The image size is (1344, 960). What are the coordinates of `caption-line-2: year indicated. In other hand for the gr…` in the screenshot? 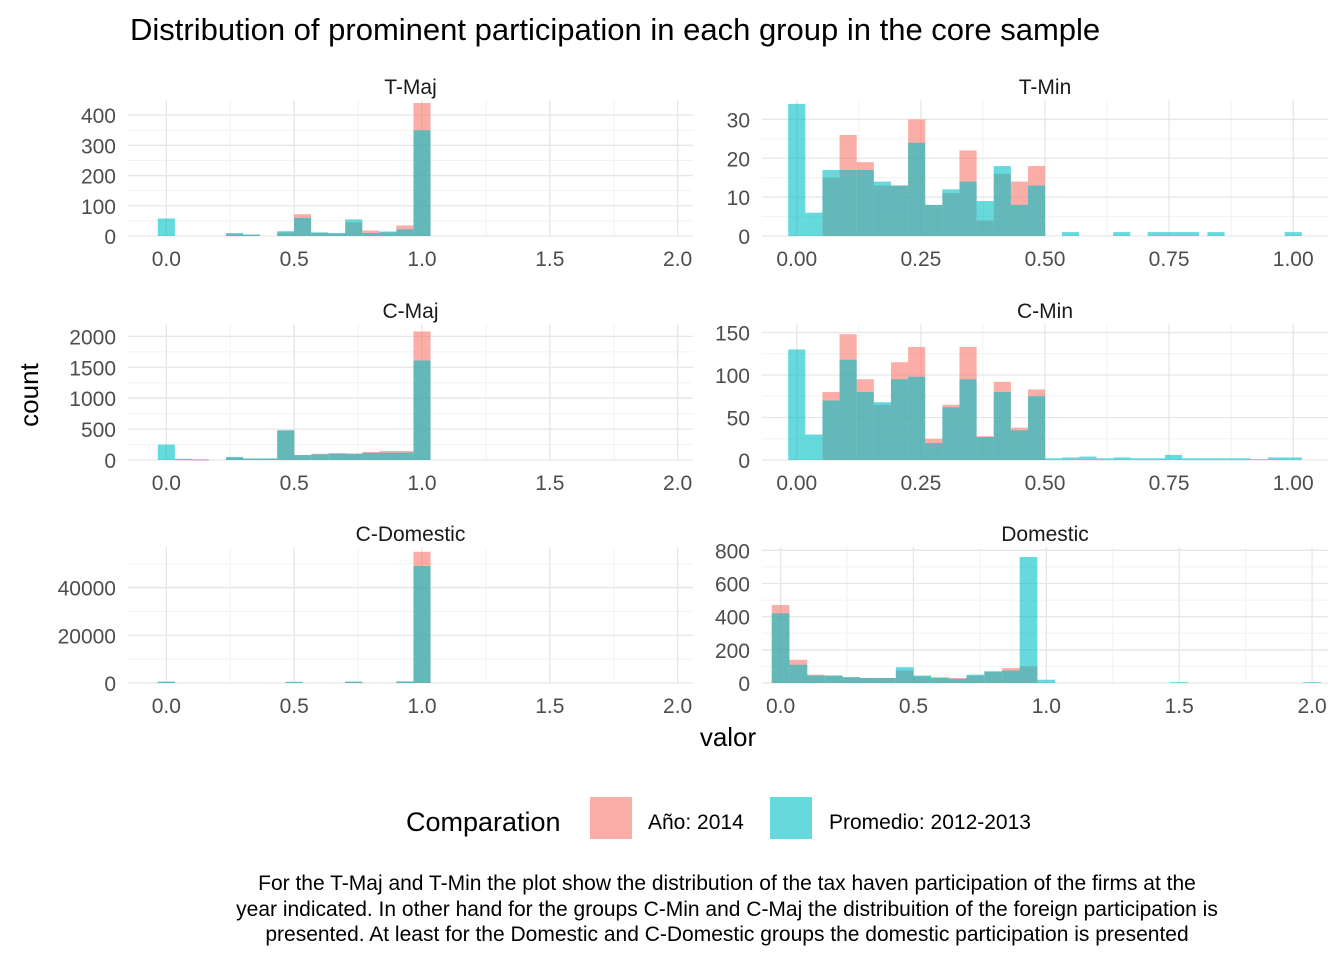 It's located at (727, 909).